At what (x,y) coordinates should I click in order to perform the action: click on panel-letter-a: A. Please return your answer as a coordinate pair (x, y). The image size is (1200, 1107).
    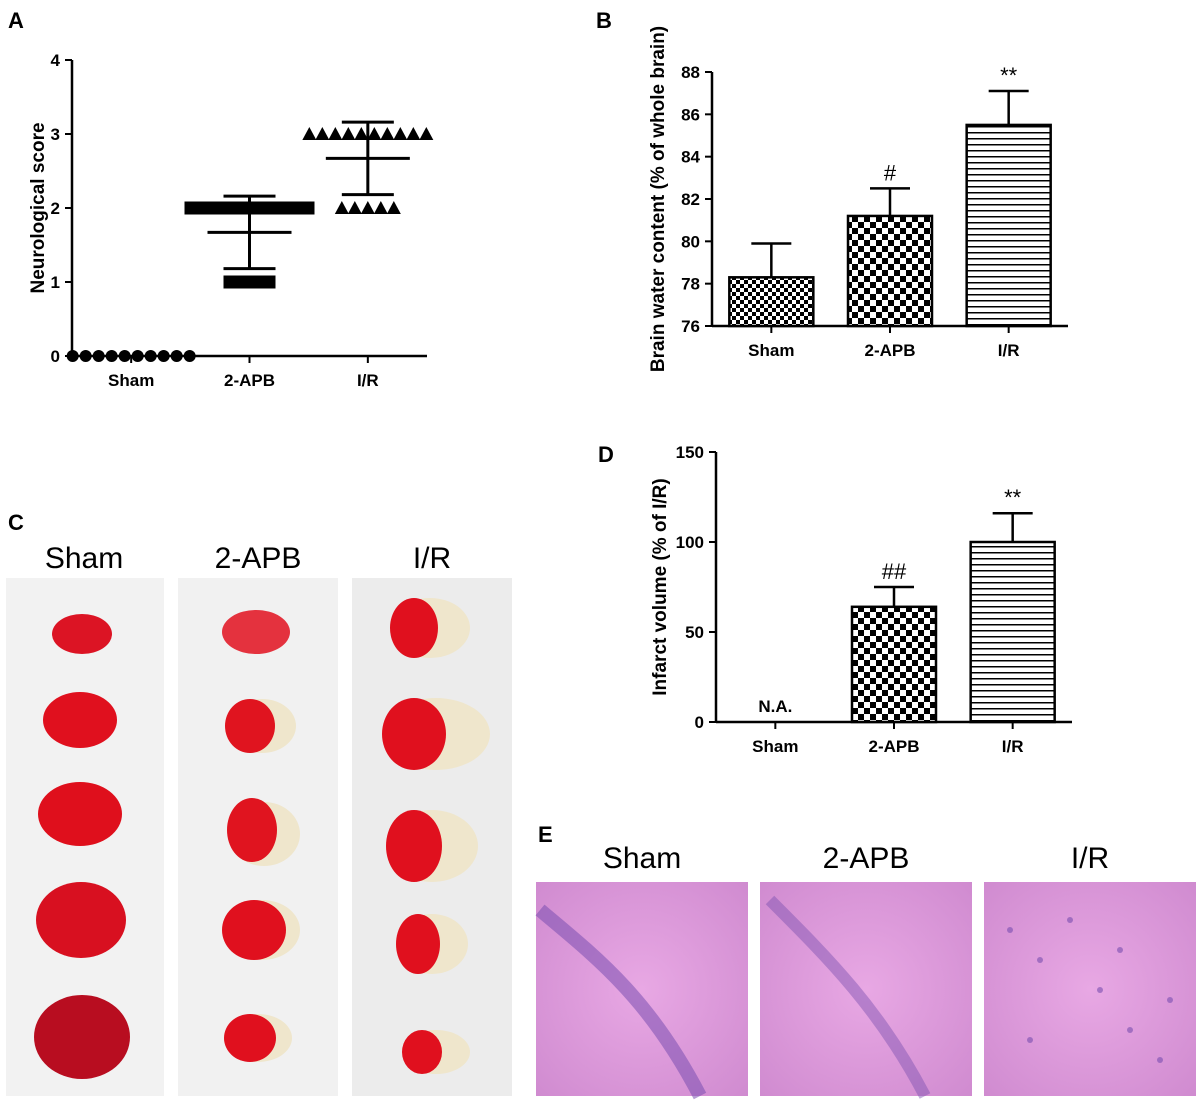
    Looking at the image, I should click on (16, 20).